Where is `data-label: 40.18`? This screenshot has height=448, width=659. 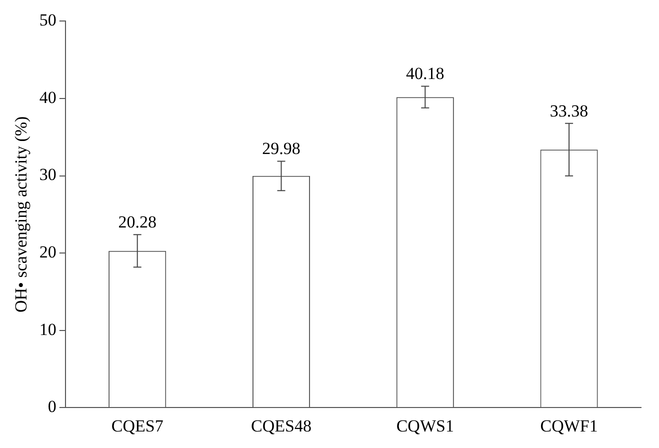
data-label: 40.18 is located at coordinates (425, 74).